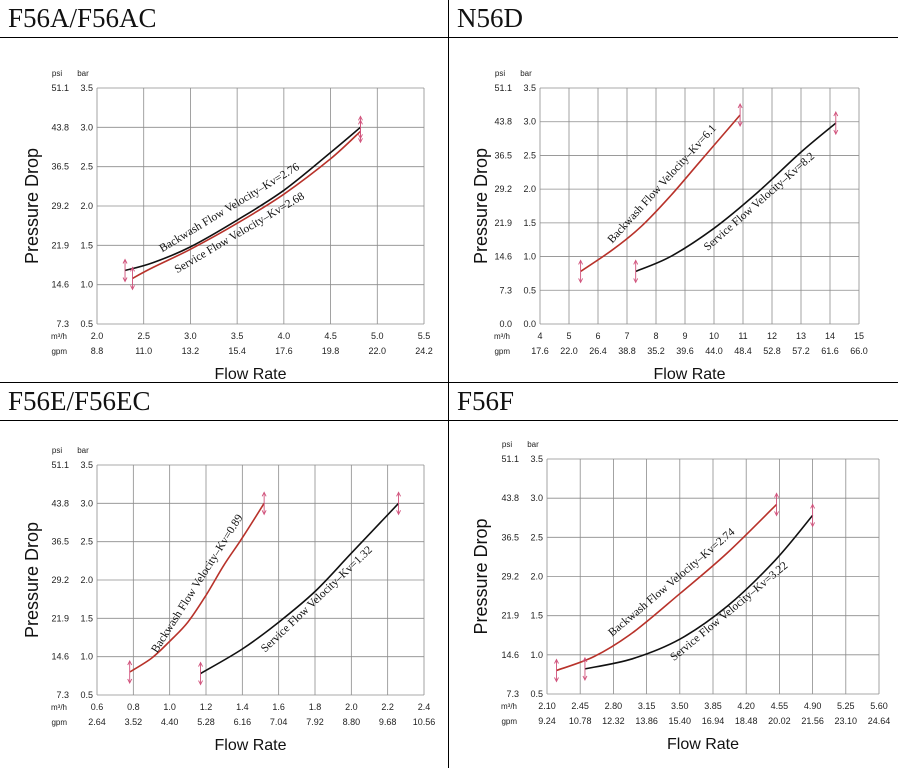  Describe the element at coordinates (503, 223) in the screenshot. I see `y-tick-label-psi: 21.9` at that location.